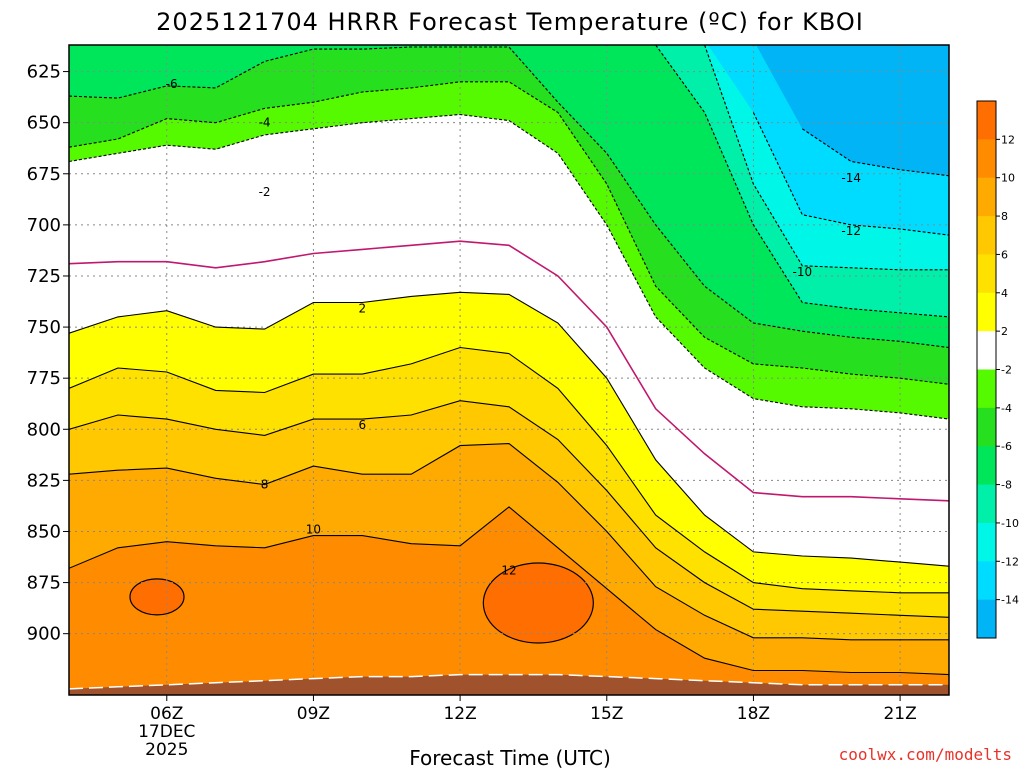  What do you see at coordinates (44, 72) in the screenshot?
I see `y-tick-label: 625` at bounding box center [44, 72].